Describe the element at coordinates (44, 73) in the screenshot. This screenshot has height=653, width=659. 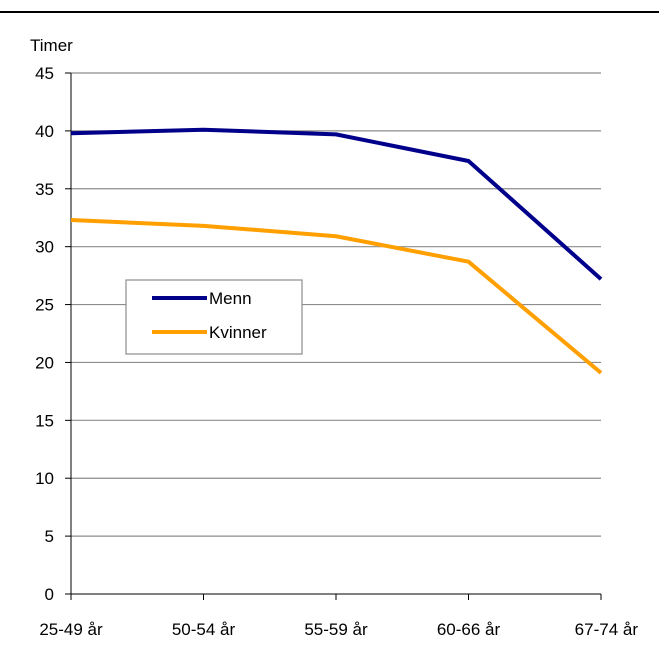
I see `y-tick-label: 45` at that location.